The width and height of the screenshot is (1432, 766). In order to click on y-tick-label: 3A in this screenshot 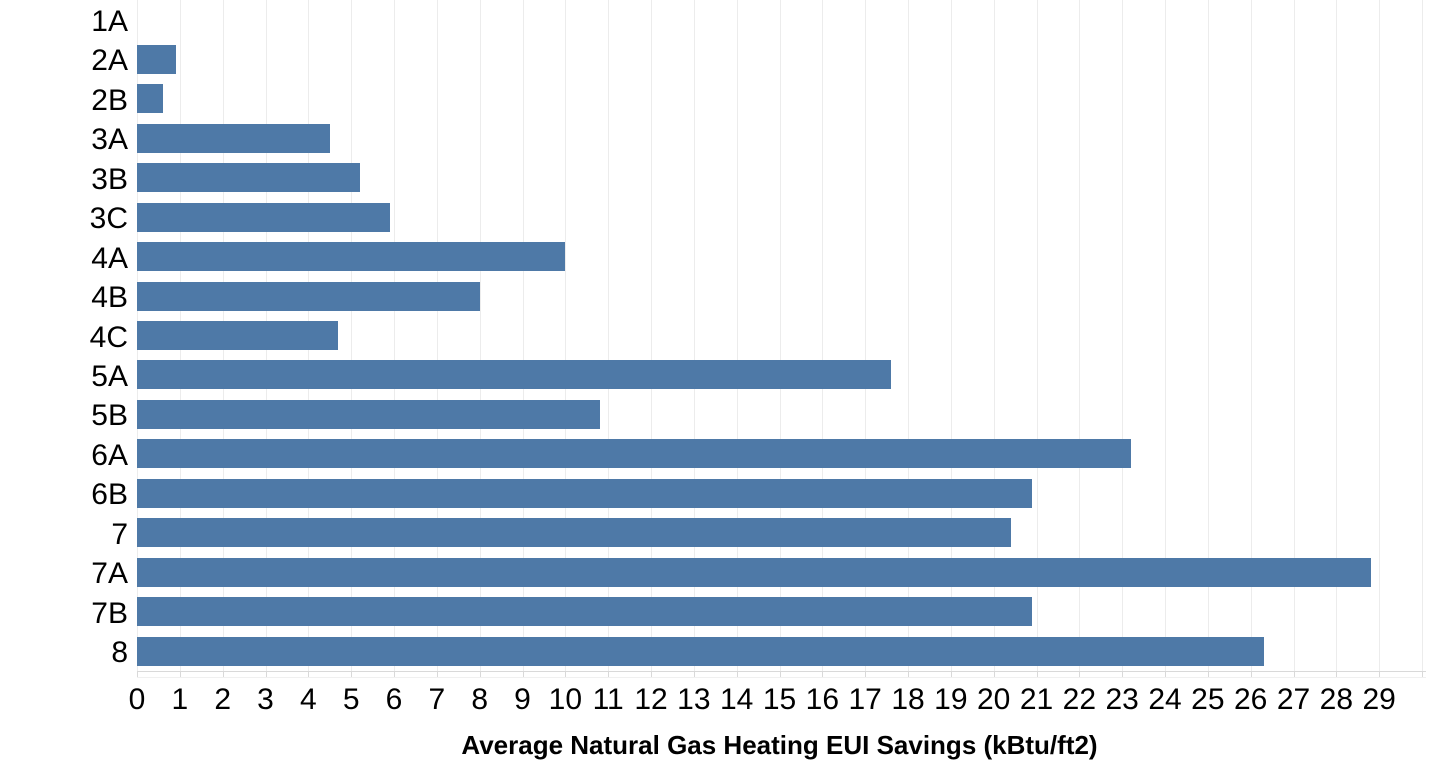, I will do `click(109, 140)`.